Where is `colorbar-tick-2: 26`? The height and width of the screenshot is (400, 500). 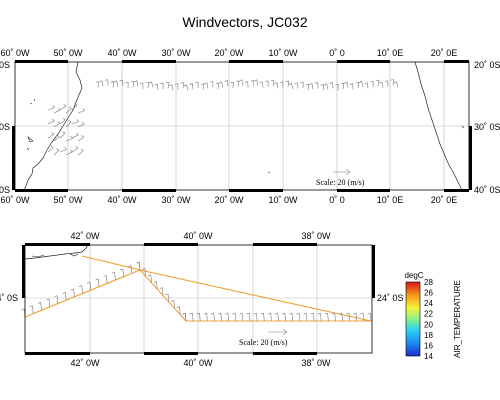 colorbar-tick-2: 26 is located at coordinates (428, 293).